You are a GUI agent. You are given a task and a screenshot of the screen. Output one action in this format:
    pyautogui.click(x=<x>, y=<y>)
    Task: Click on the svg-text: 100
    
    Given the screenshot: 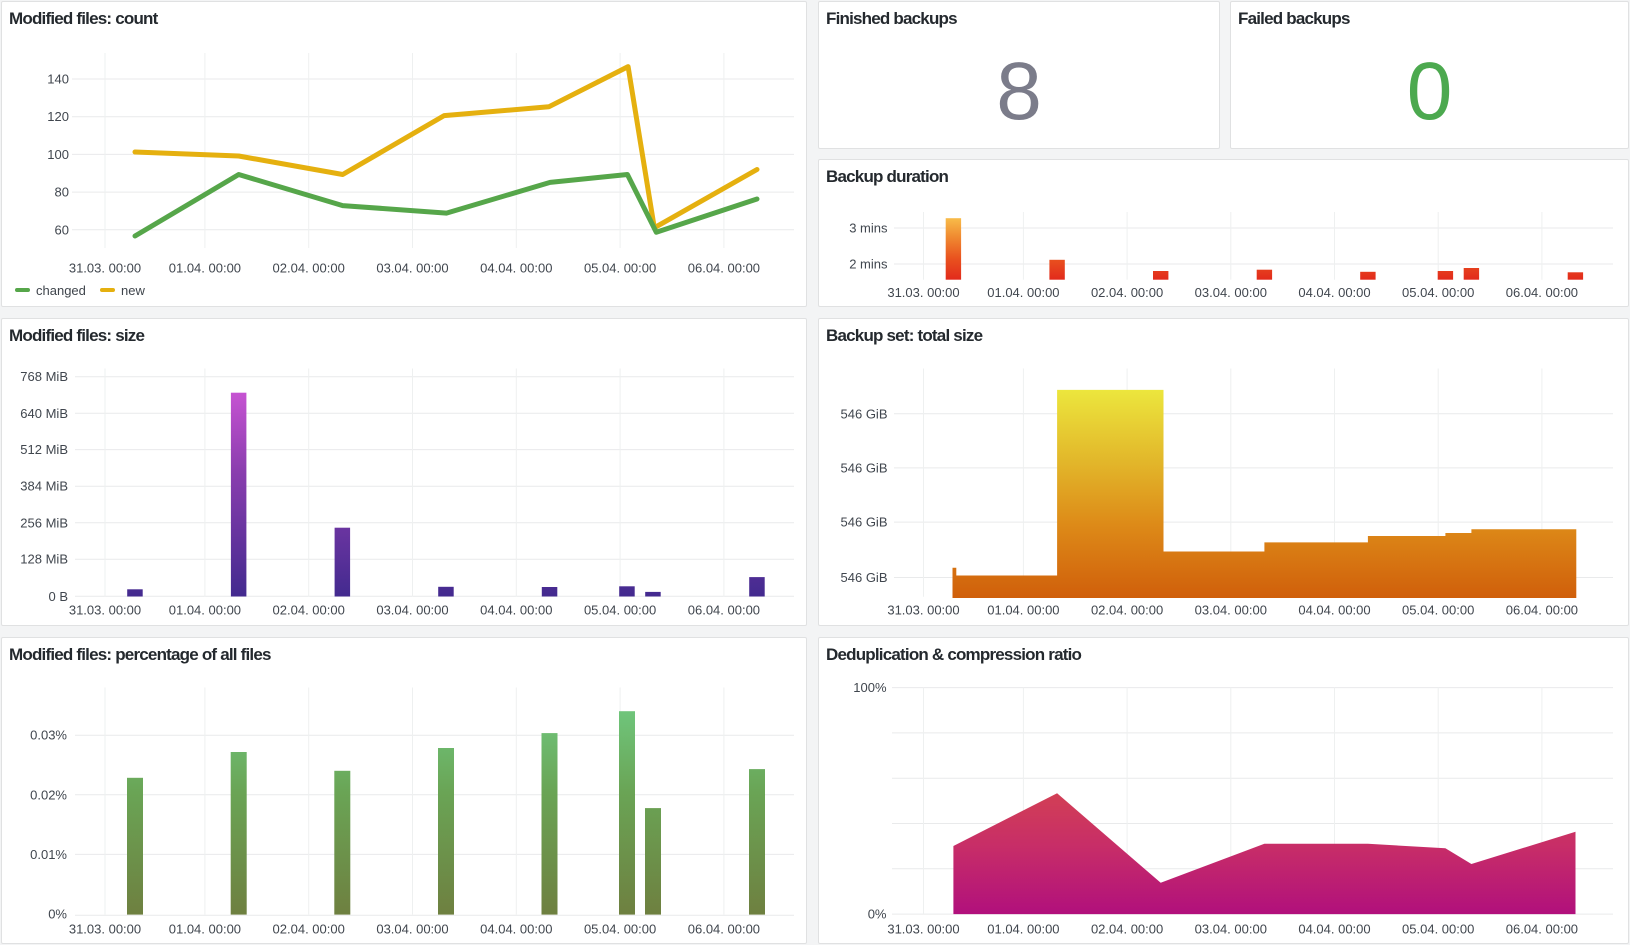 What is the action you would take?
    pyautogui.click(x=58, y=154)
    